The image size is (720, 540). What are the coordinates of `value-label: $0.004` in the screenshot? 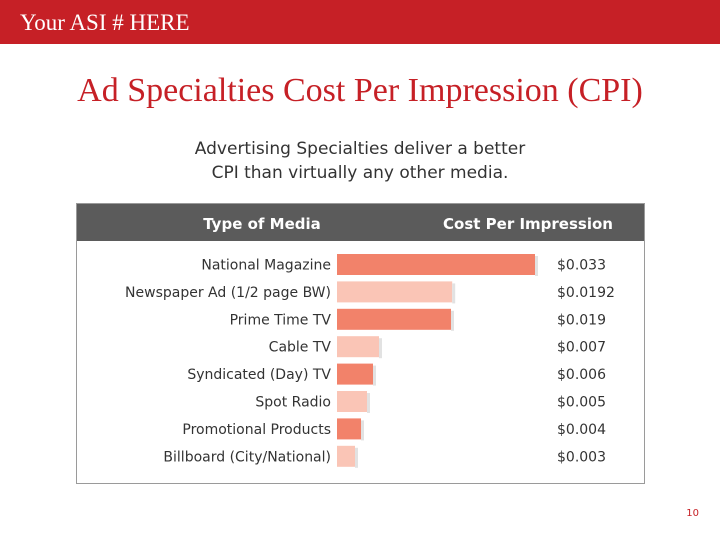 It's located at (581, 430).